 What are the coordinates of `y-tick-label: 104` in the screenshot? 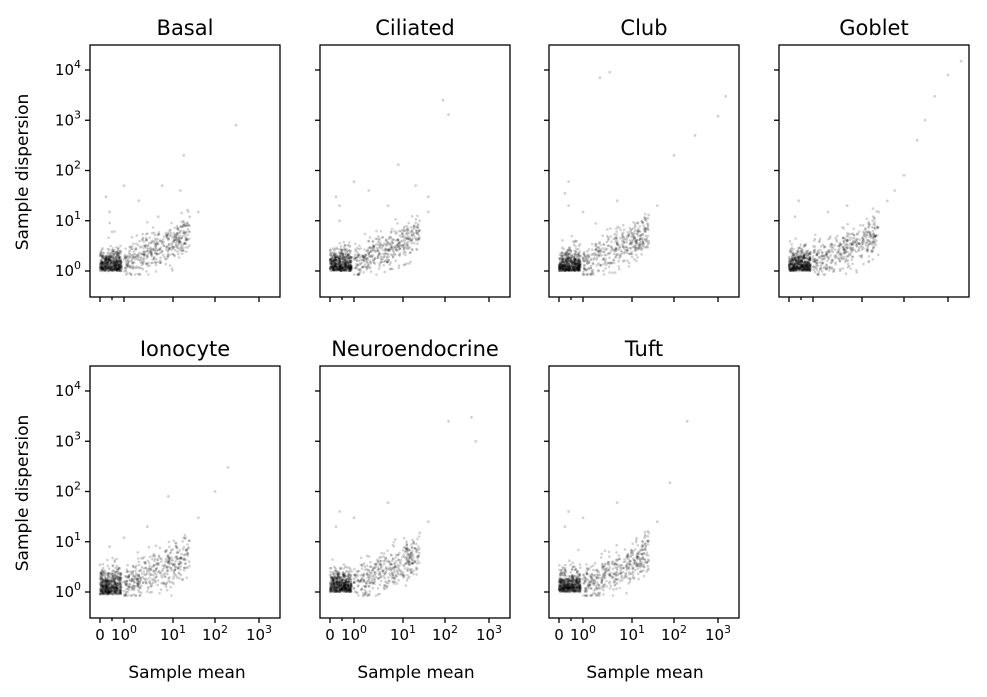 It's located at (68, 68).